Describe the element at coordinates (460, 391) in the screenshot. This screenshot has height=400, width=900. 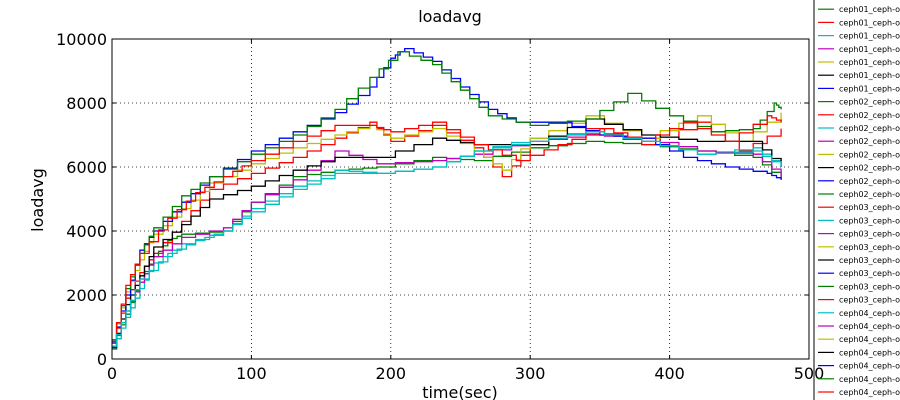
I see `x-axis-label: time(sec)` at that location.